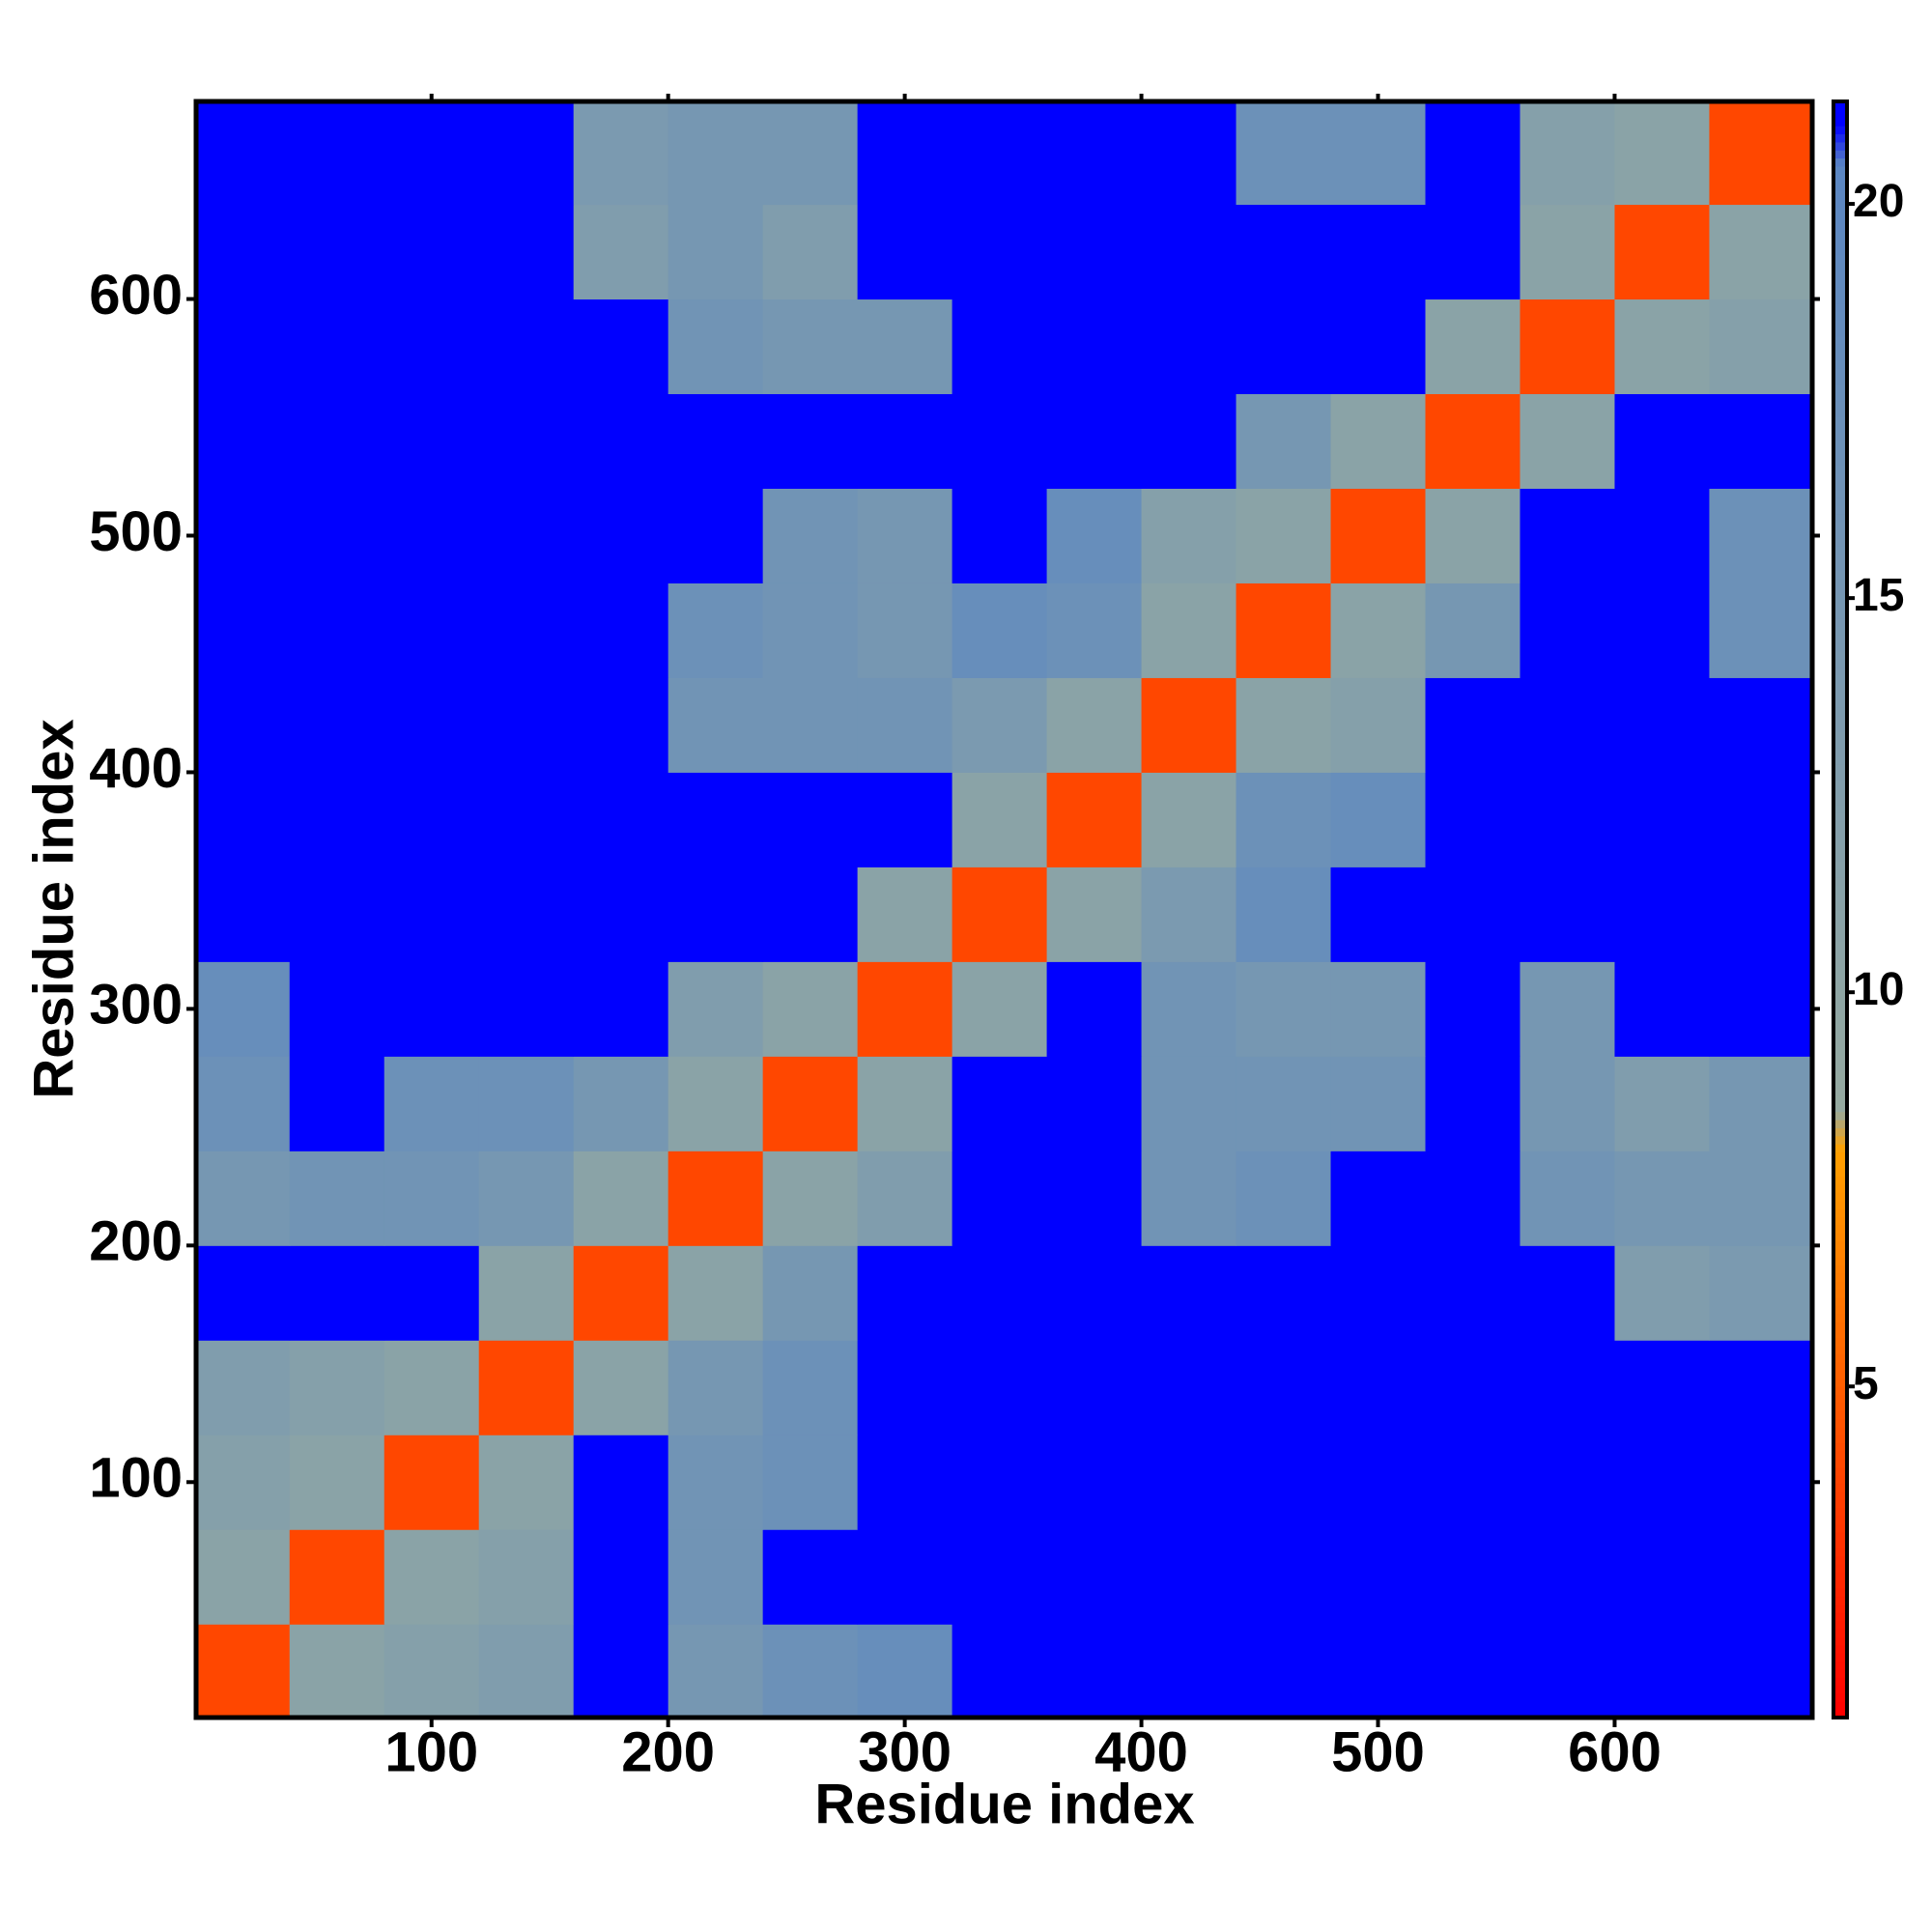 The image size is (1932, 1932). Describe the element at coordinates (136, 531) in the screenshot. I see `y-tick-label: 500` at that location.